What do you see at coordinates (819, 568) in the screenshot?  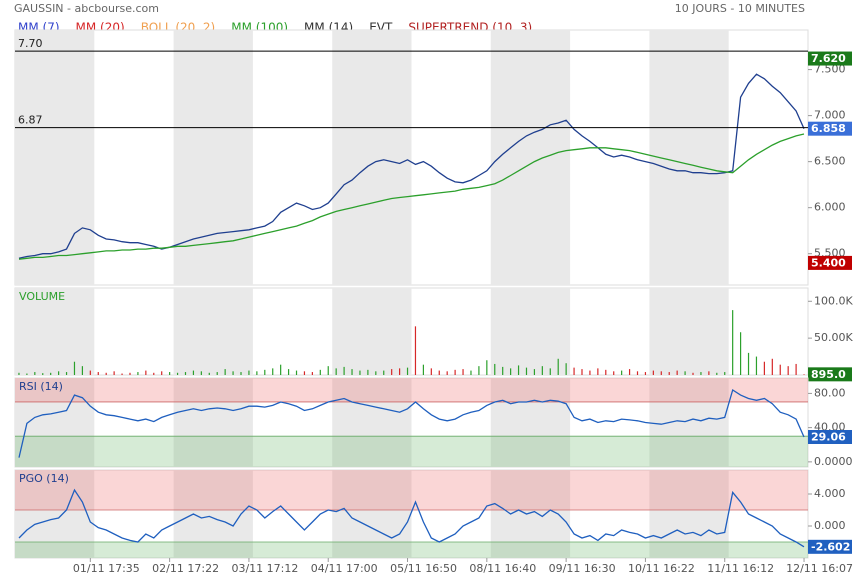 I see `x-tick-label: 12/11 16:07` at bounding box center [819, 568].